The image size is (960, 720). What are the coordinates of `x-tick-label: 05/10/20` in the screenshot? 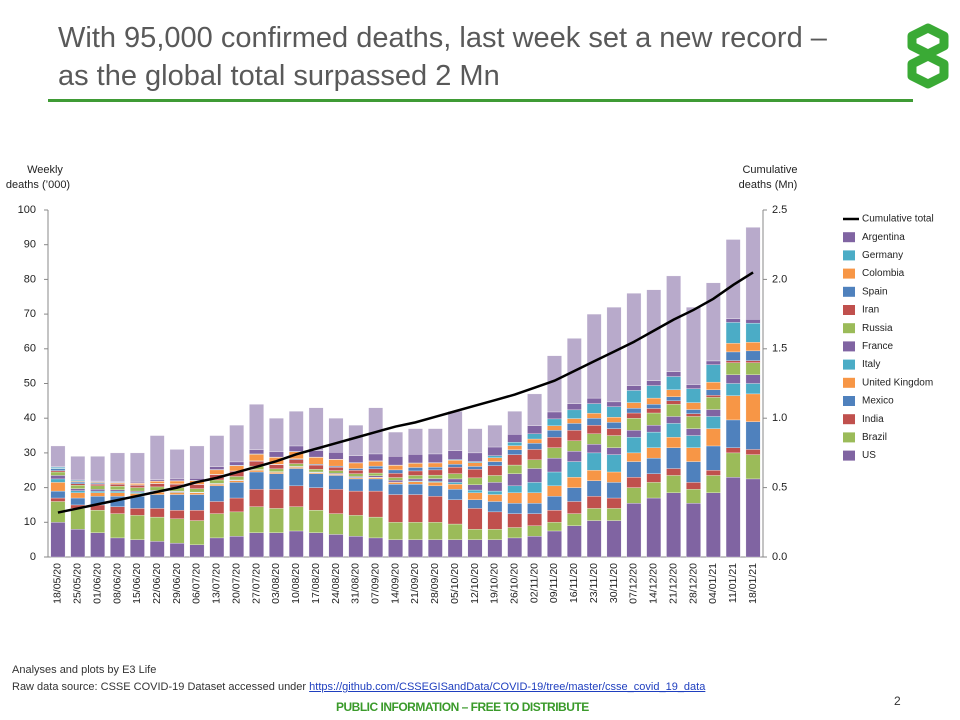 It's located at (455, 583).